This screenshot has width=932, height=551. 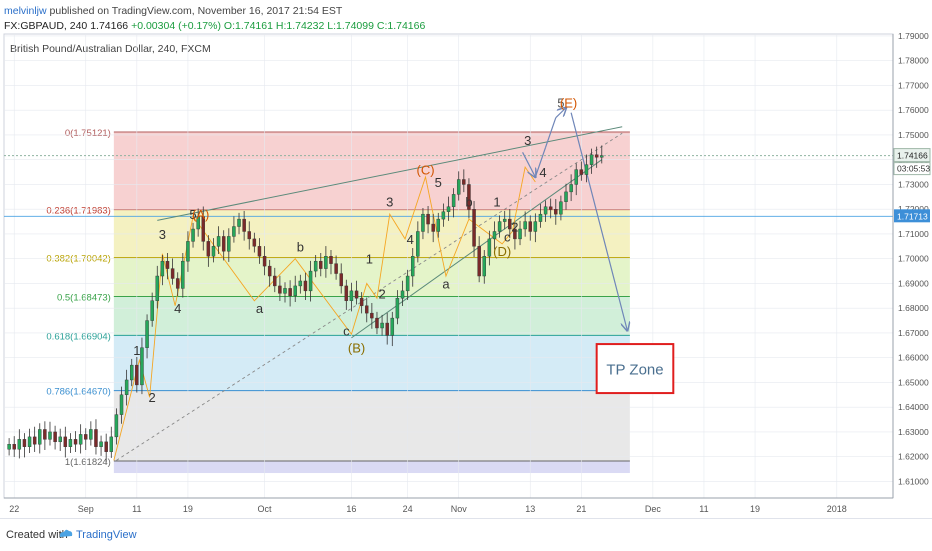 I want to click on x-tick-label: 2018, so click(x=837, y=509).